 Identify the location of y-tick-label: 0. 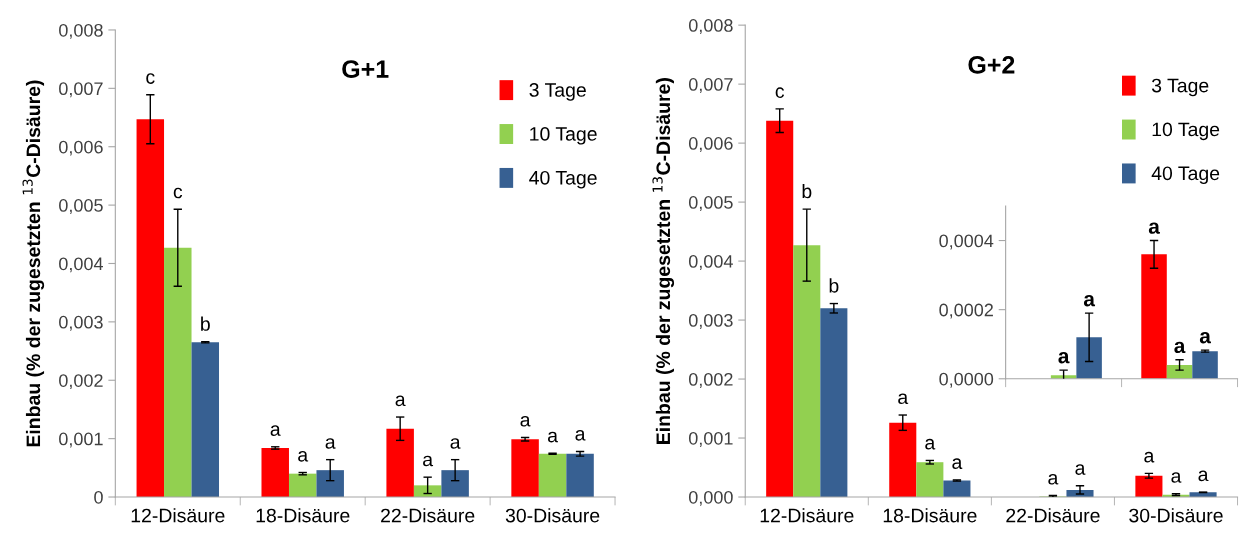
(98, 497).